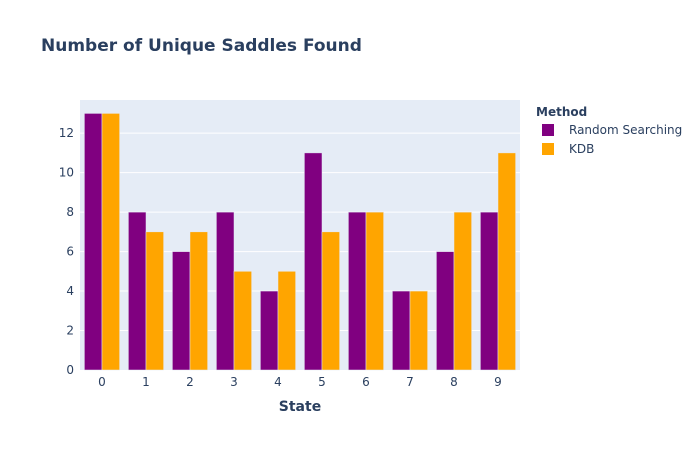 The height and width of the screenshot is (450, 700). What do you see at coordinates (102, 382) in the screenshot?
I see `x-tick-label: 0` at bounding box center [102, 382].